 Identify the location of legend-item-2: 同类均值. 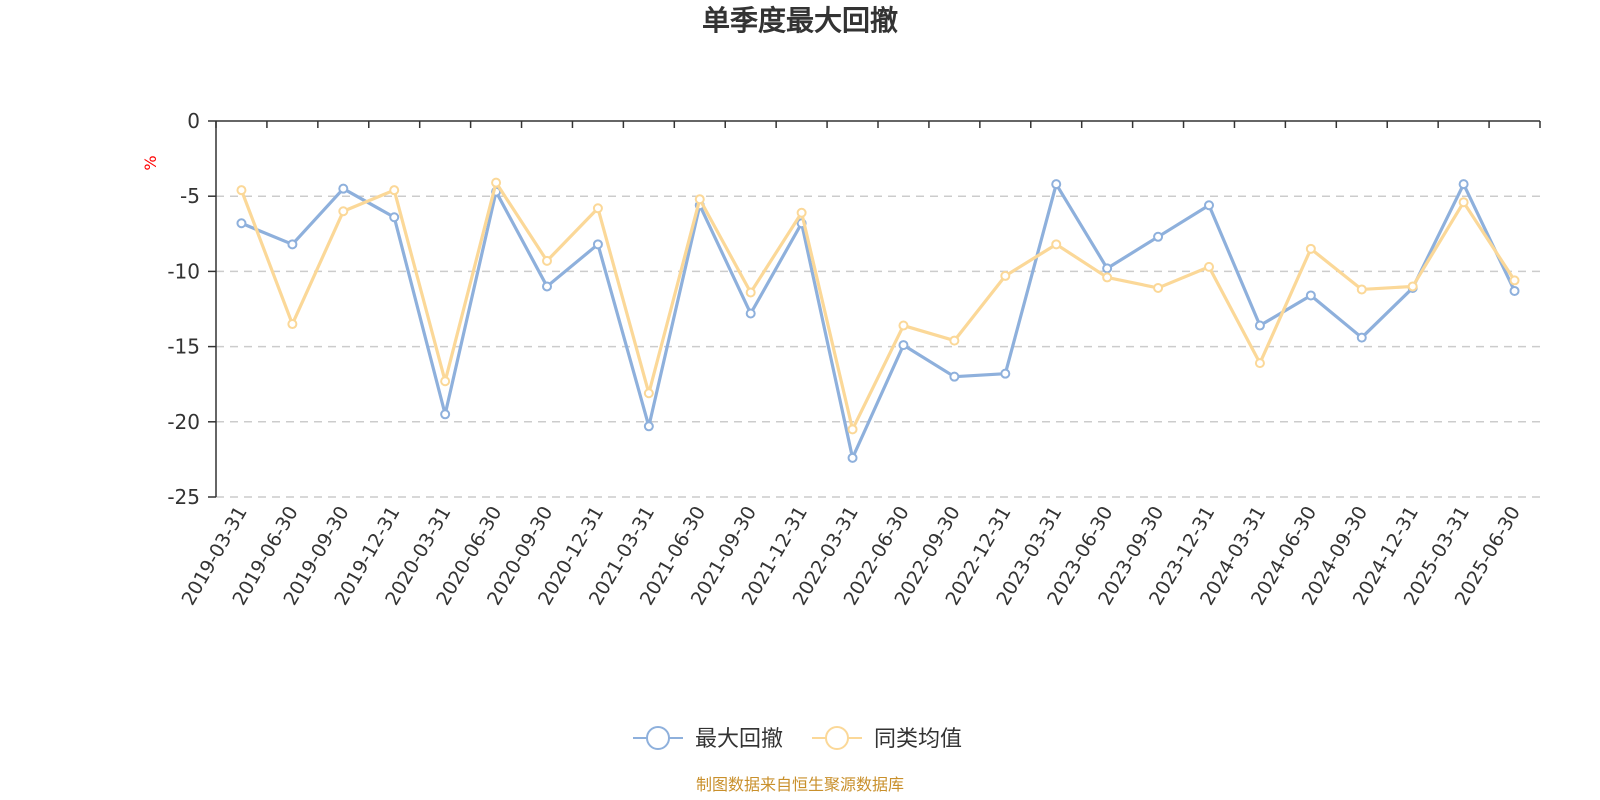
(887, 739).